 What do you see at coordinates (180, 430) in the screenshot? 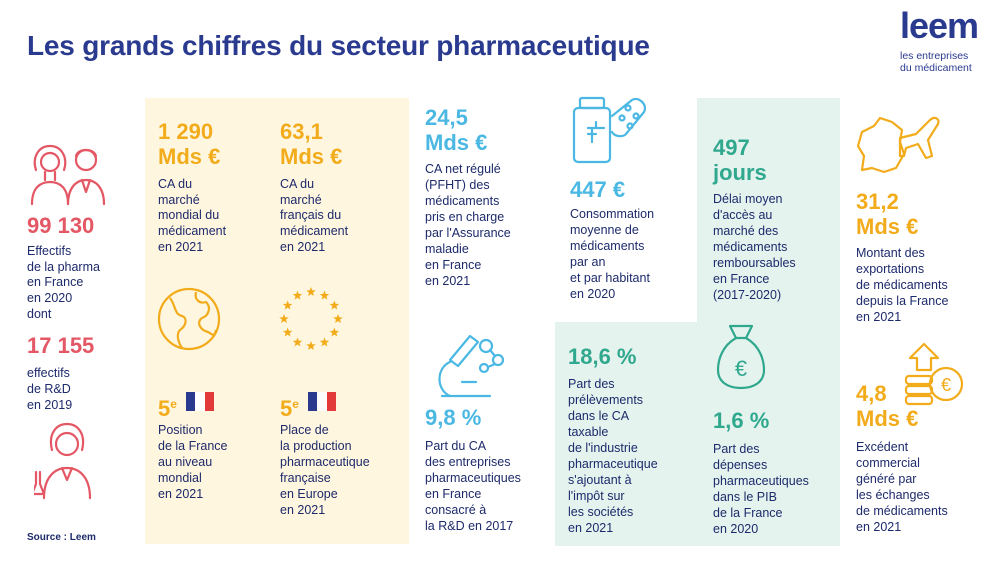
I see `desc-rank-world-1: Position` at bounding box center [180, 430].